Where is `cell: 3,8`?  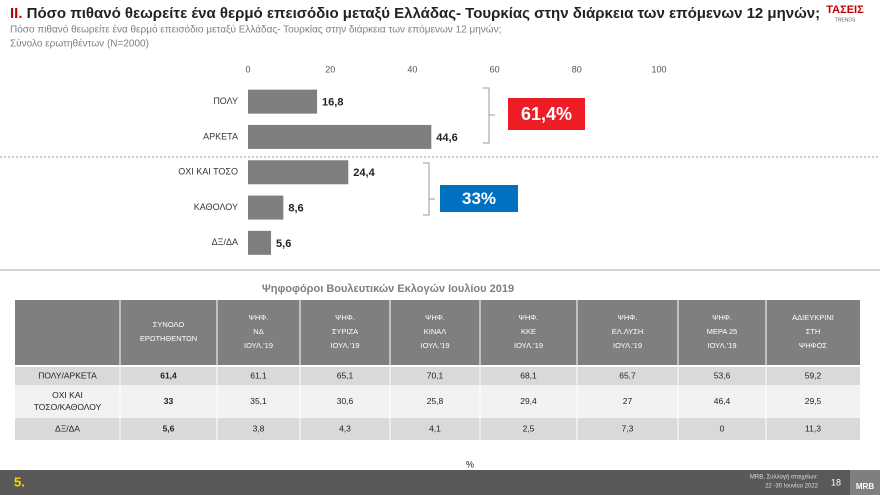
cell: 3,8 is located at coordinates (259, 428).